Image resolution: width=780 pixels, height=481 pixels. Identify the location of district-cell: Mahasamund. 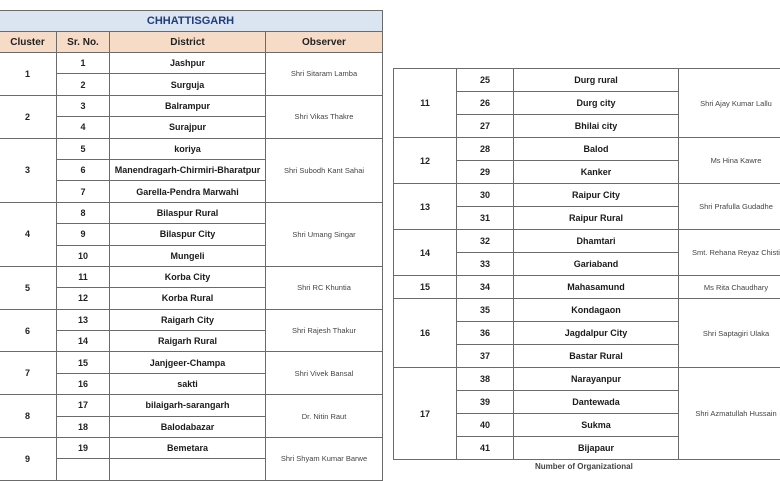
(596, 287).